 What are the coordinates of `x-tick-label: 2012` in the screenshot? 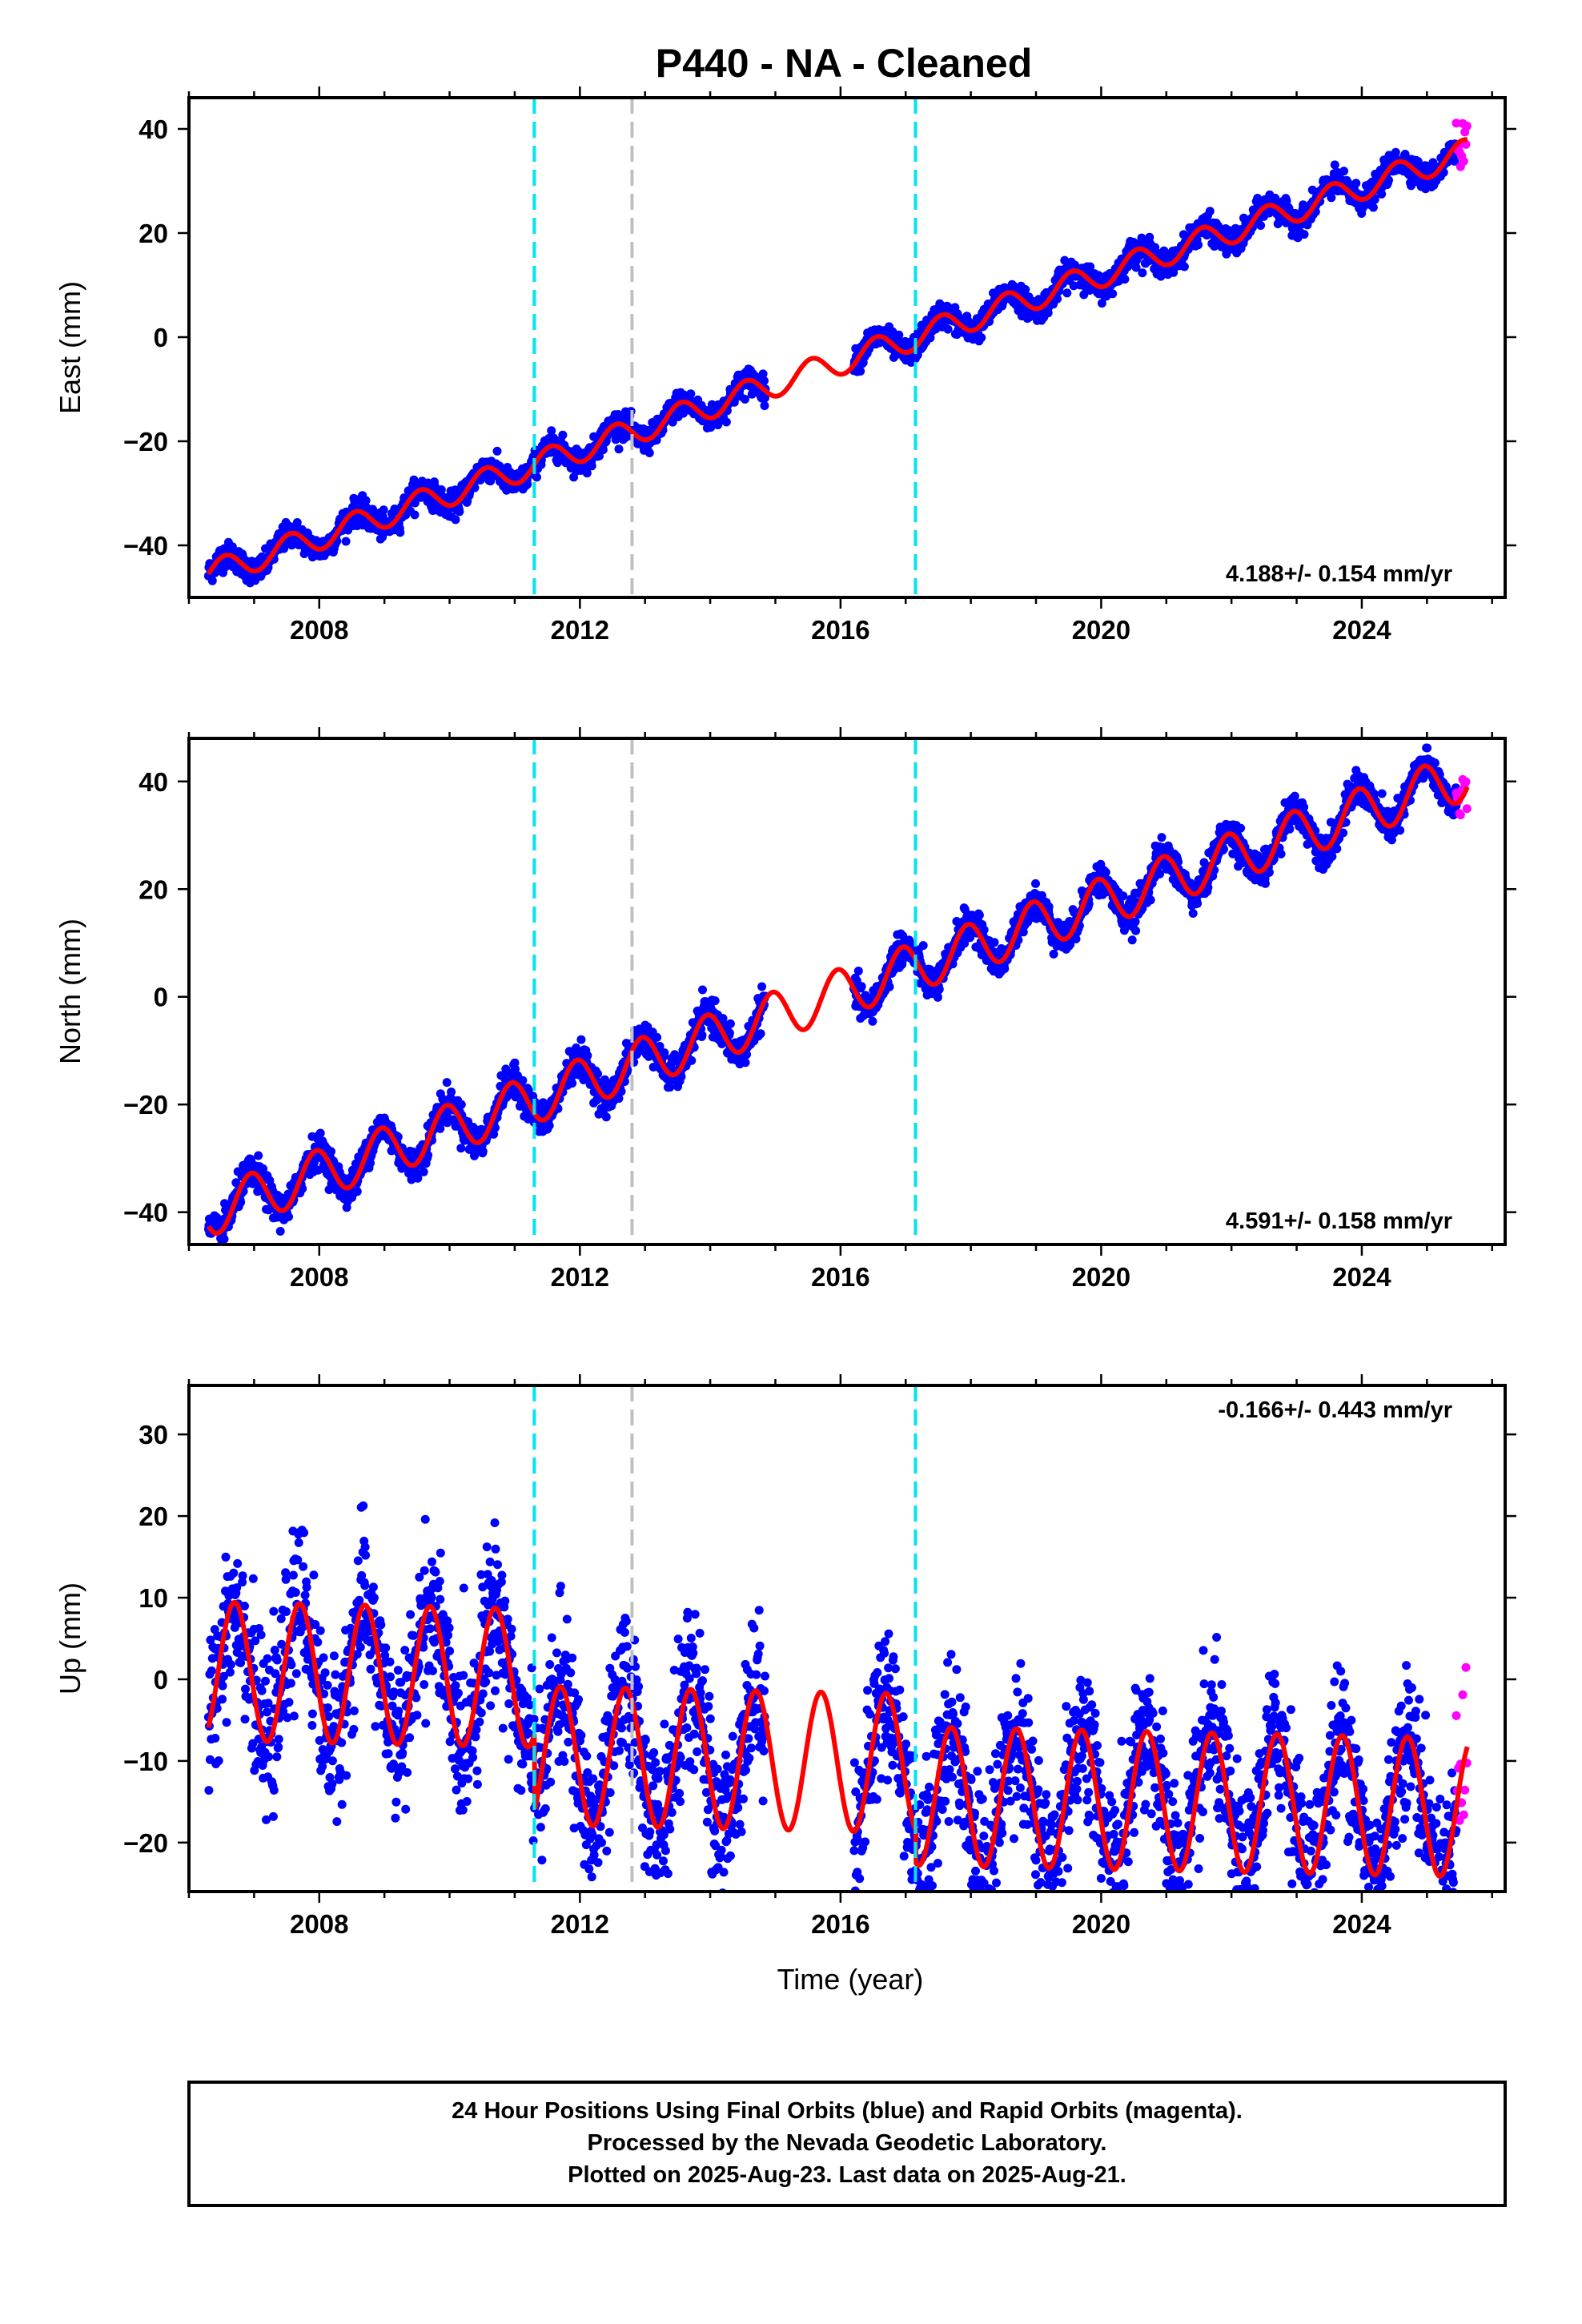 It's located at (580, 630).